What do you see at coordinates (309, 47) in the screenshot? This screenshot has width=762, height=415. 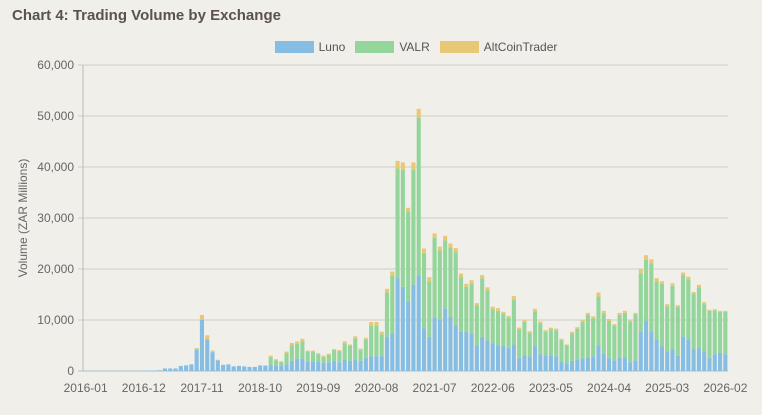 I see `legend-item-luno: Luno` at bounding box center [309, 47].